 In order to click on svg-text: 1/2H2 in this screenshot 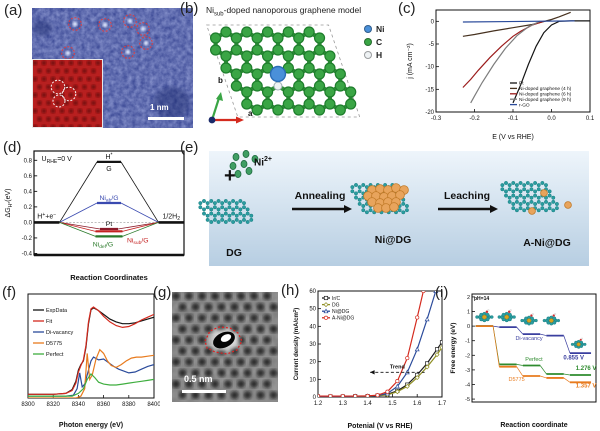, I will do `click(171, 217)`.